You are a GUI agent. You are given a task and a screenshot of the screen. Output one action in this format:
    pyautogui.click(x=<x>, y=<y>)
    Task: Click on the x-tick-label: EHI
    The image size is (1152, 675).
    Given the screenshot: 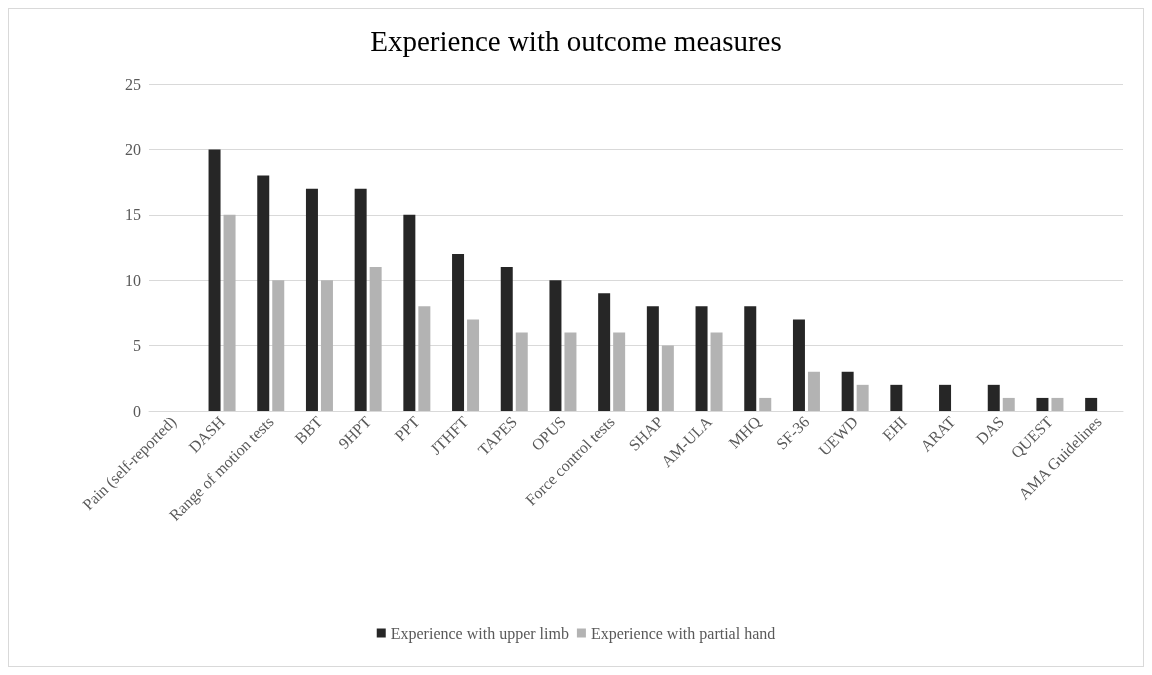 What is the action you would take?
    pyautogui.click(x=894, y=428)
    